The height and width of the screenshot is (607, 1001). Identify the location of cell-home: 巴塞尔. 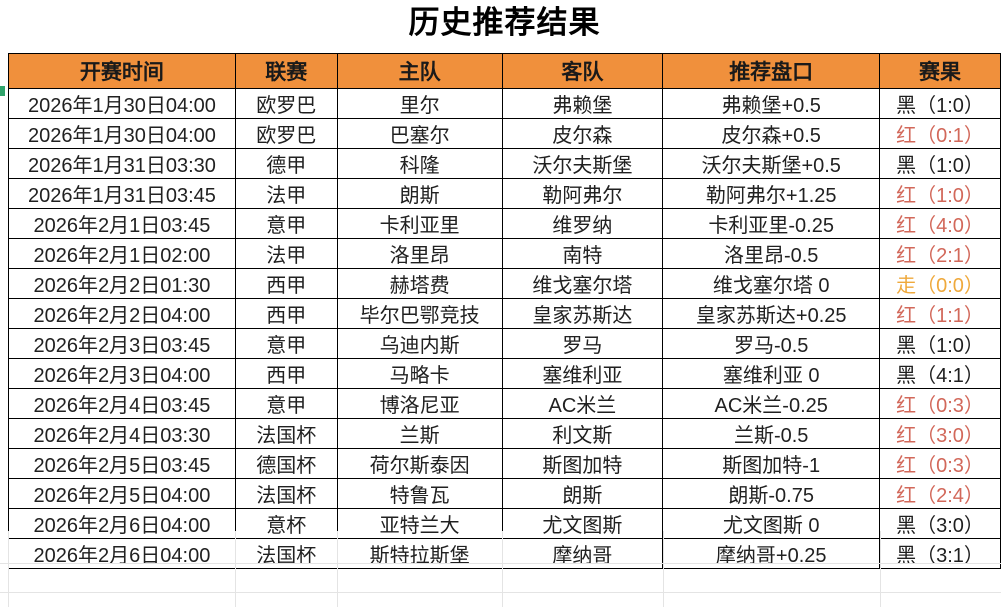
(419, 133).